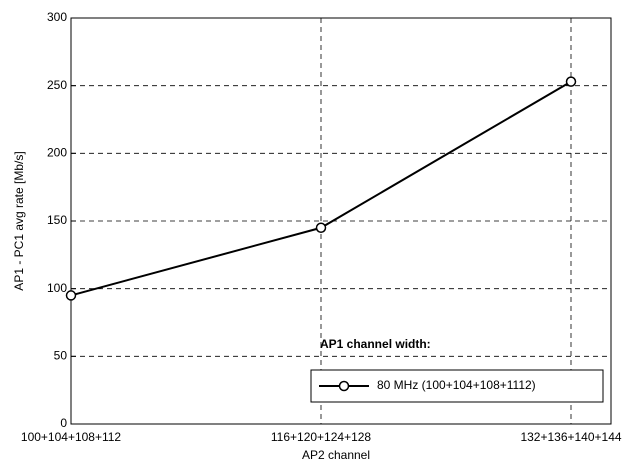  What do you see at coordinates (570, 437) in the screenshot?
I see `x-tick-label: 132+136+140+144` at bounding box center [570, 437].